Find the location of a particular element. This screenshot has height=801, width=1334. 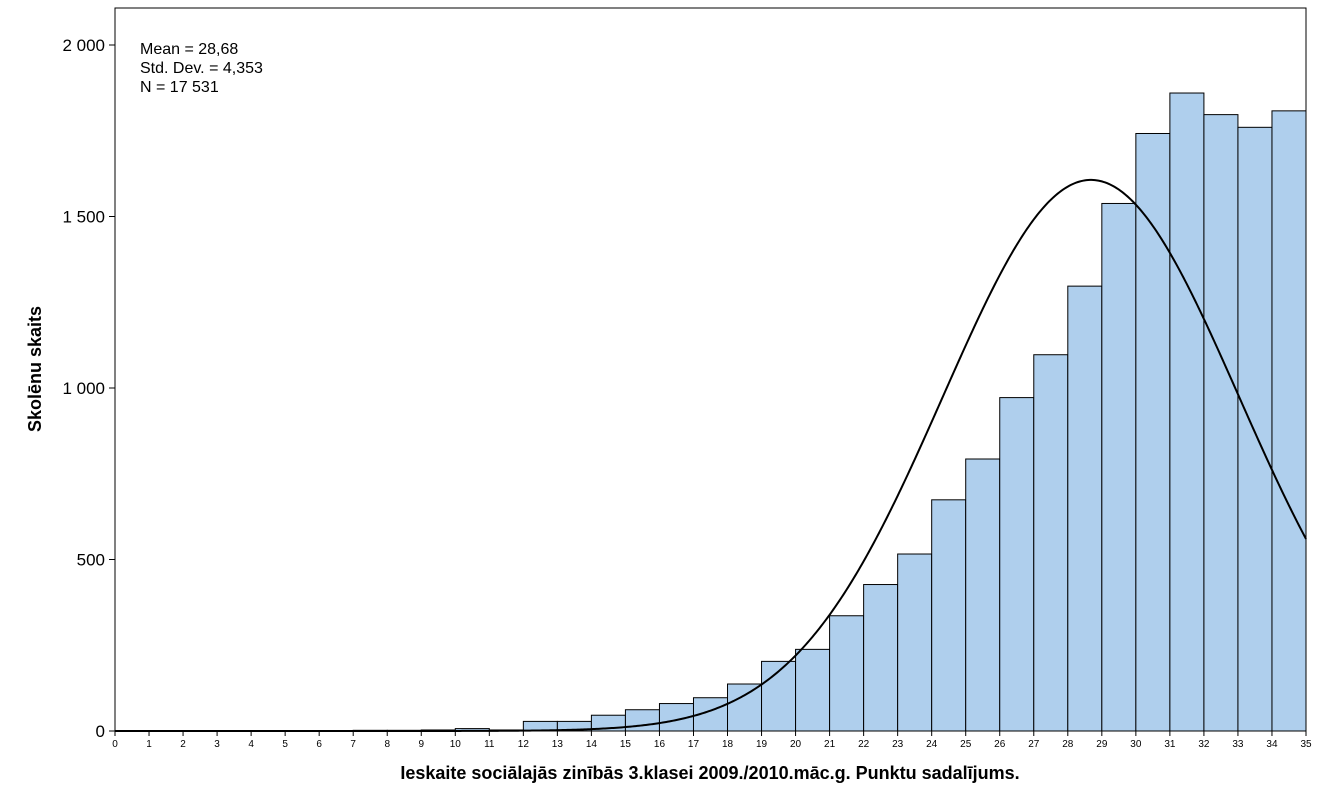

x-tick-label-10: 10 is located at coordinates (456, 744).